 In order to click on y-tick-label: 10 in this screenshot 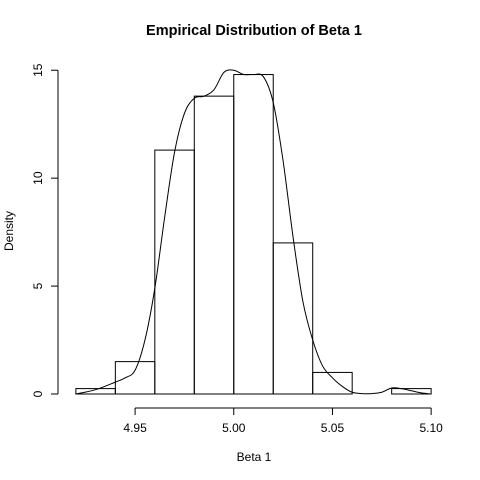, I will do `click(38, 178)`.